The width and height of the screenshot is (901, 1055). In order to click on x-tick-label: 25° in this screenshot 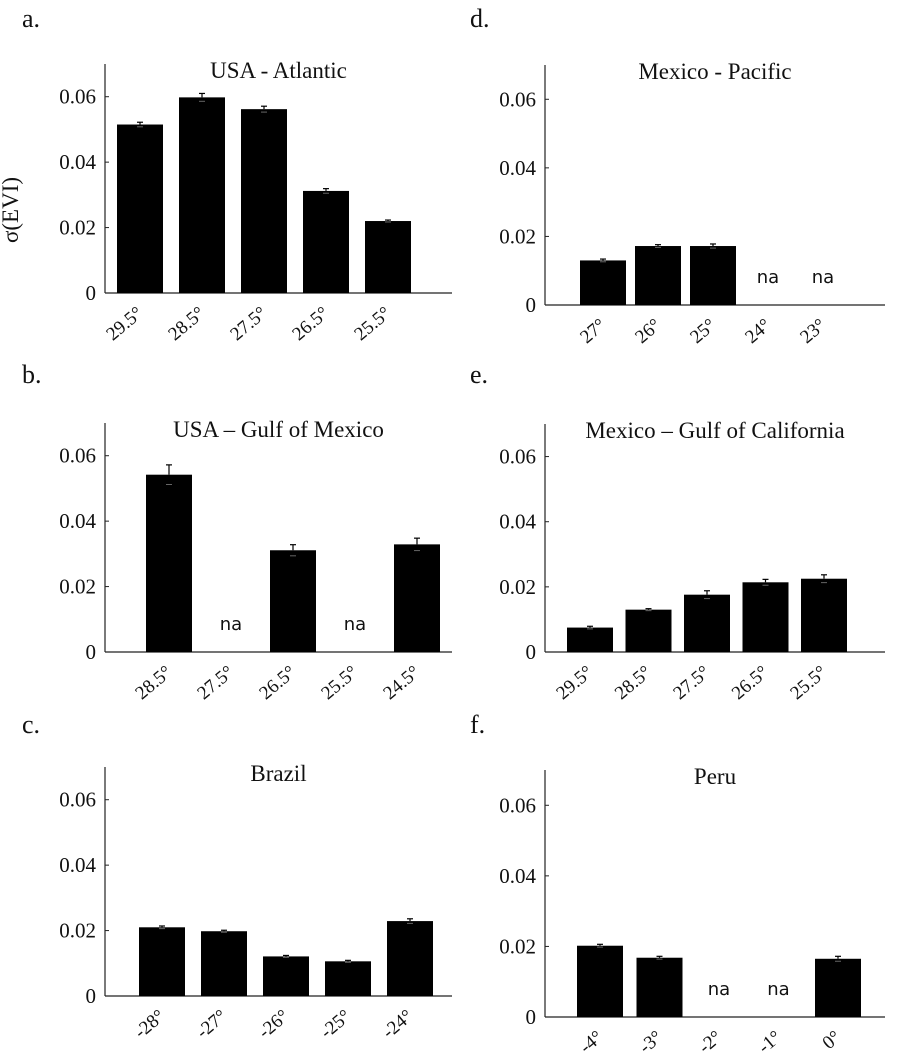, I will do `click(703, 331)`.